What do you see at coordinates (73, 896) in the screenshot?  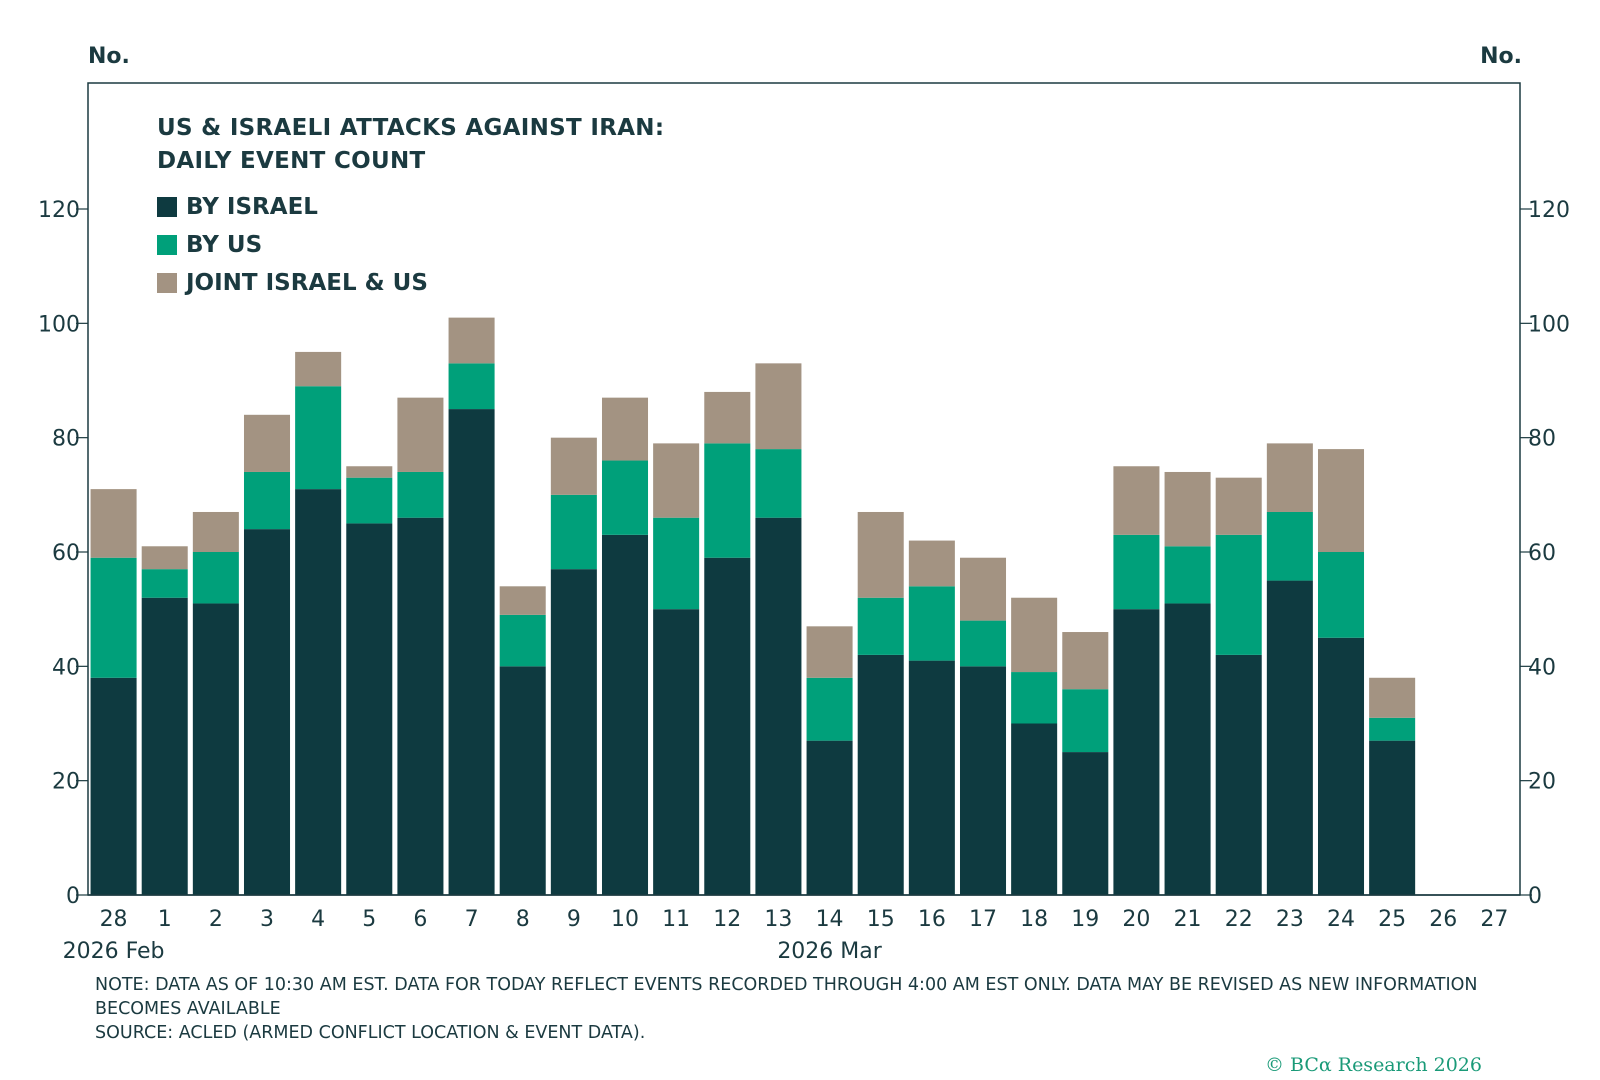 I see `y-tick-label-left-0: 0` at bounding box center [73, 896].